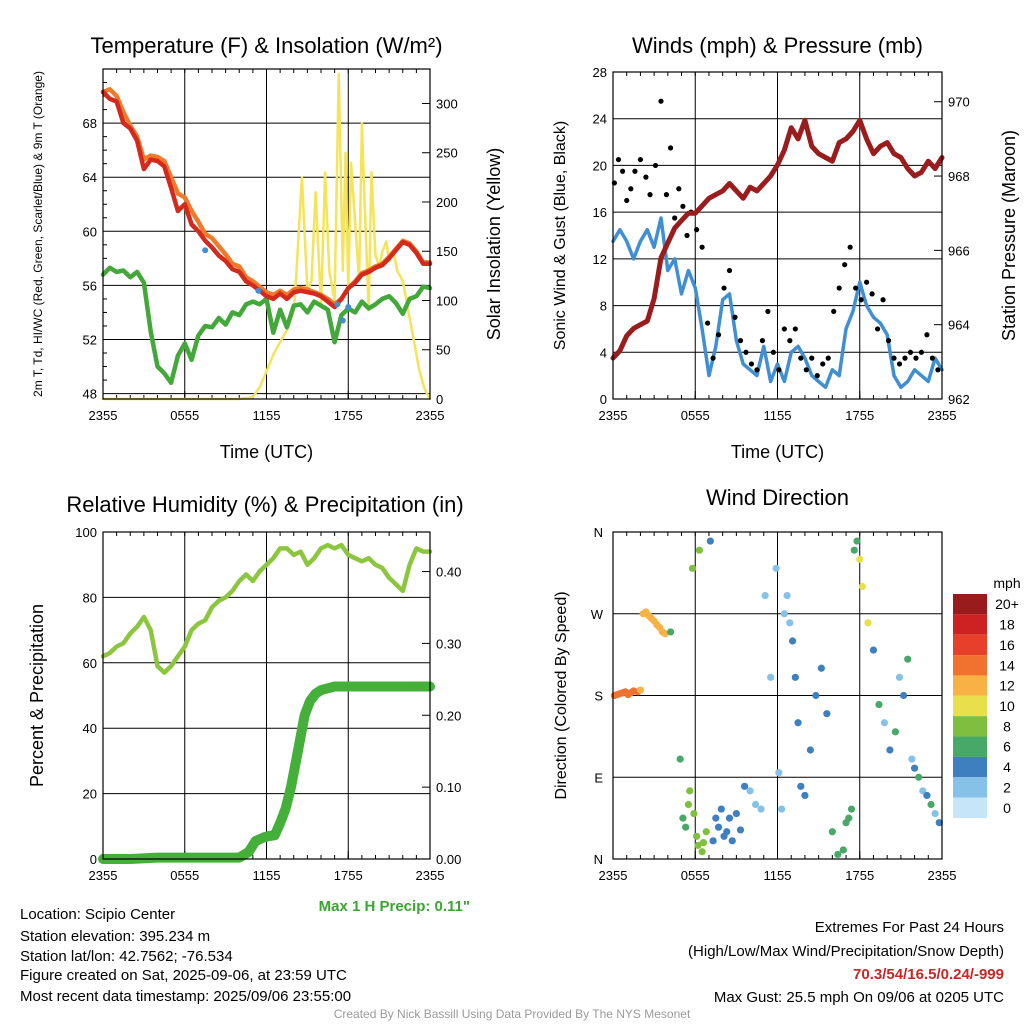 This screenshot has height=1024, width=1024. What do you see at coordinates (93, 859) in the screenshot?
I see `y-tick-label: 0` at bounding box center [93, 859].